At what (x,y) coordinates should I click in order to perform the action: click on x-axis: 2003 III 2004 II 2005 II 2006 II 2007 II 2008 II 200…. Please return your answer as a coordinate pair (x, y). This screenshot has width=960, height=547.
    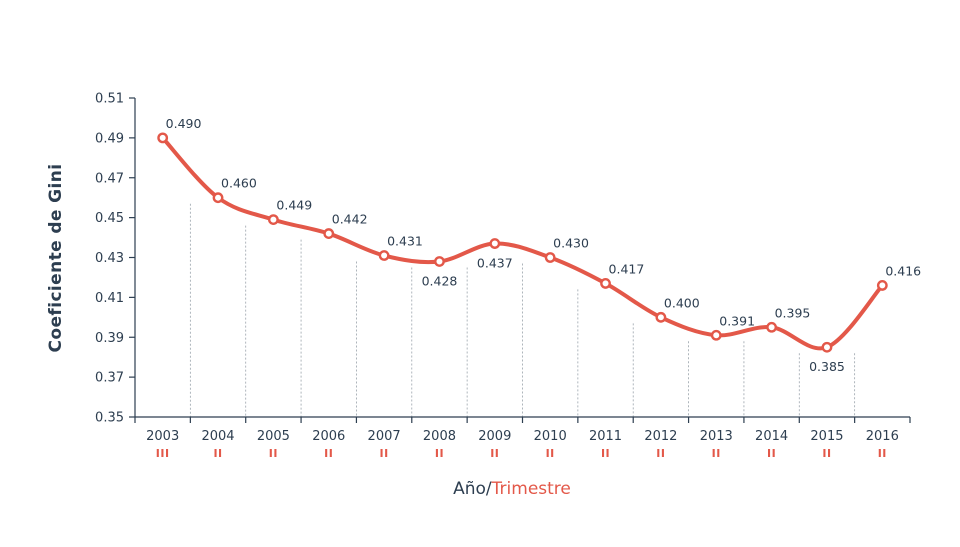
    Looking at the image, I should click on (522, 438).